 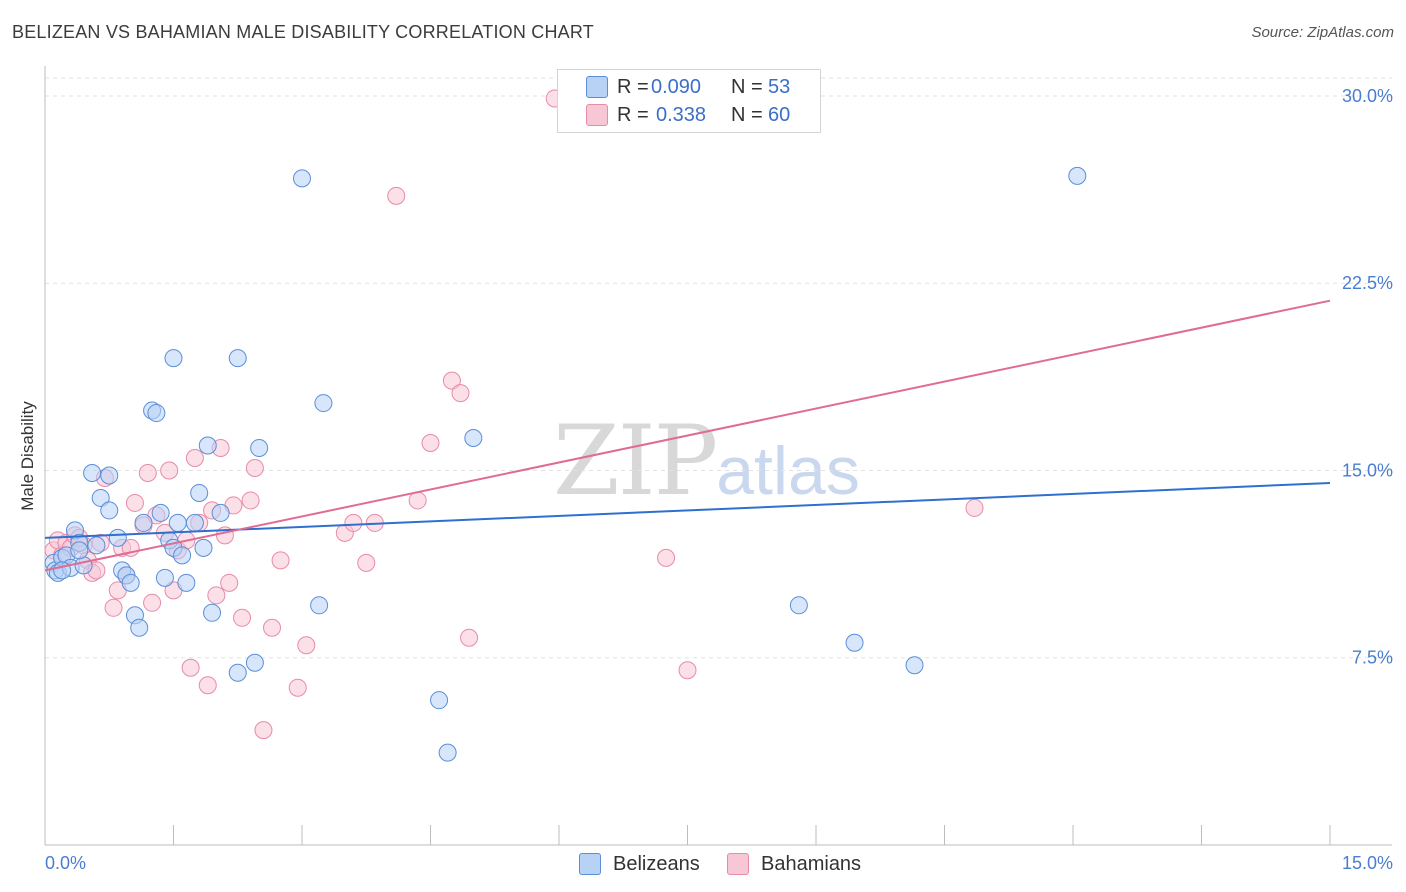 What do you see at coordinates (1367, 96) in the screenshot?
I see `y-tick-label: 30.0%` at bounding box center [1367, 96].